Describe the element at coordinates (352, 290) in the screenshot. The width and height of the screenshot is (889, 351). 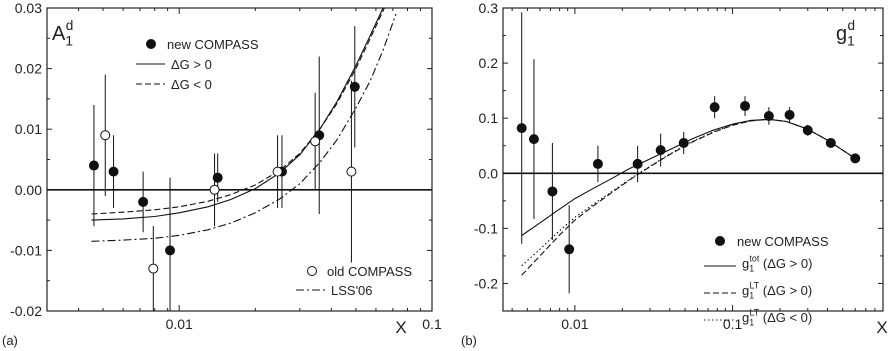
I see `legend-label: LSS'06` at that location.